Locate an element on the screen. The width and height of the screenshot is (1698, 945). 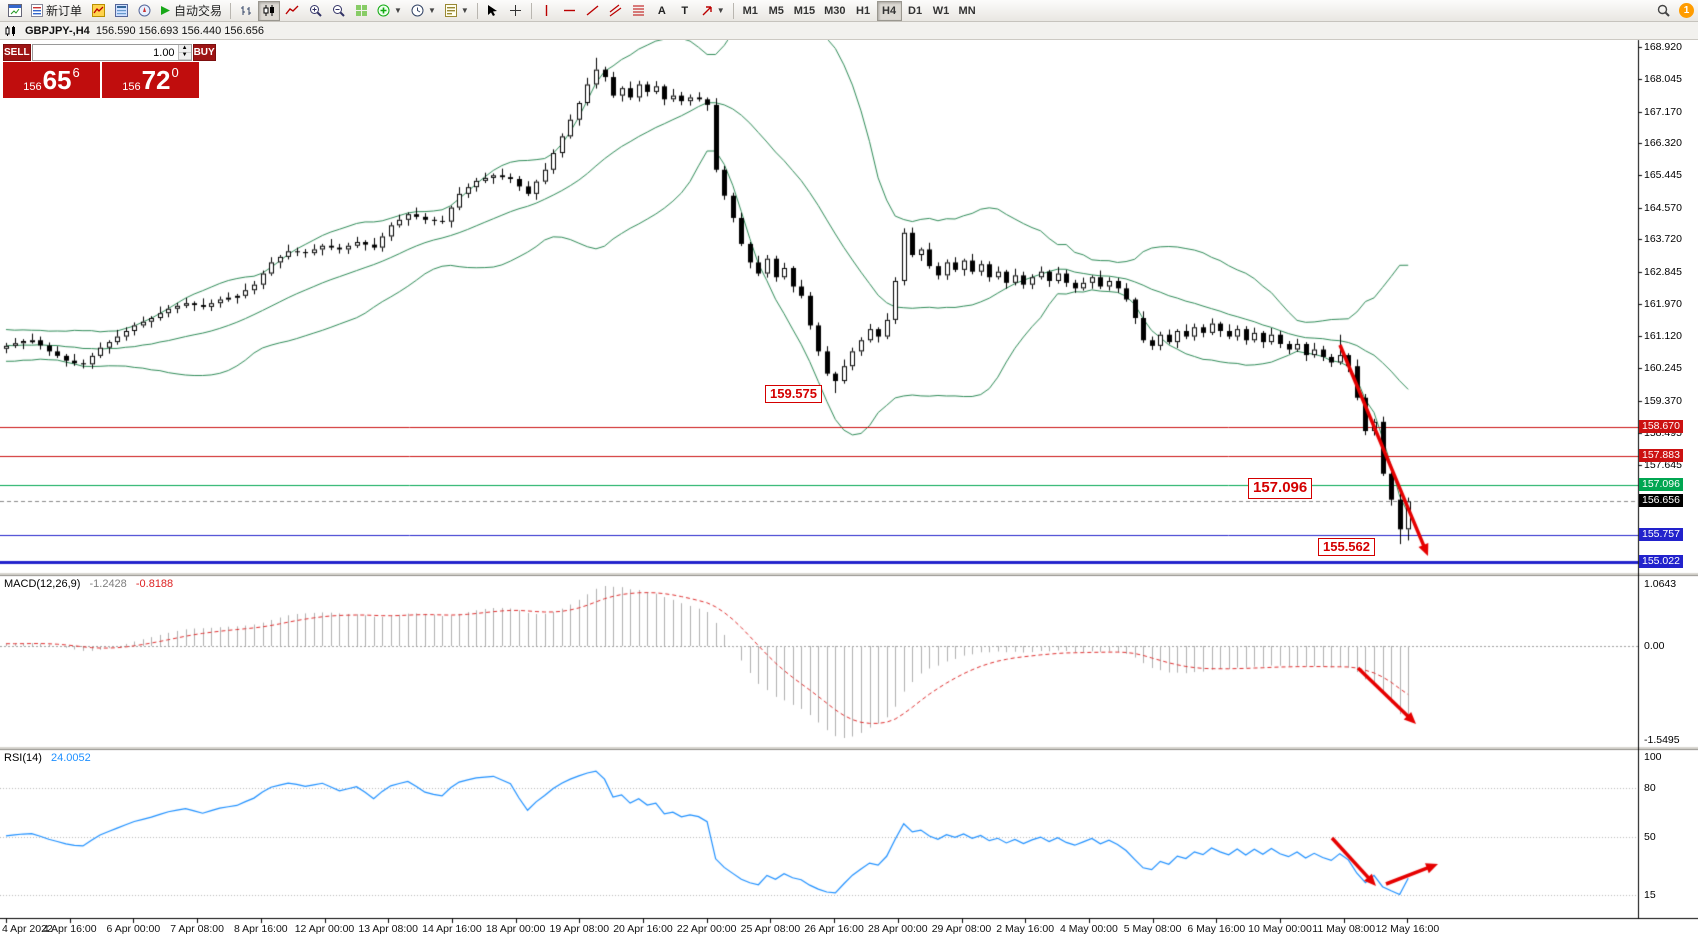
text-tool-button: A is located at coordinates (662, 11).